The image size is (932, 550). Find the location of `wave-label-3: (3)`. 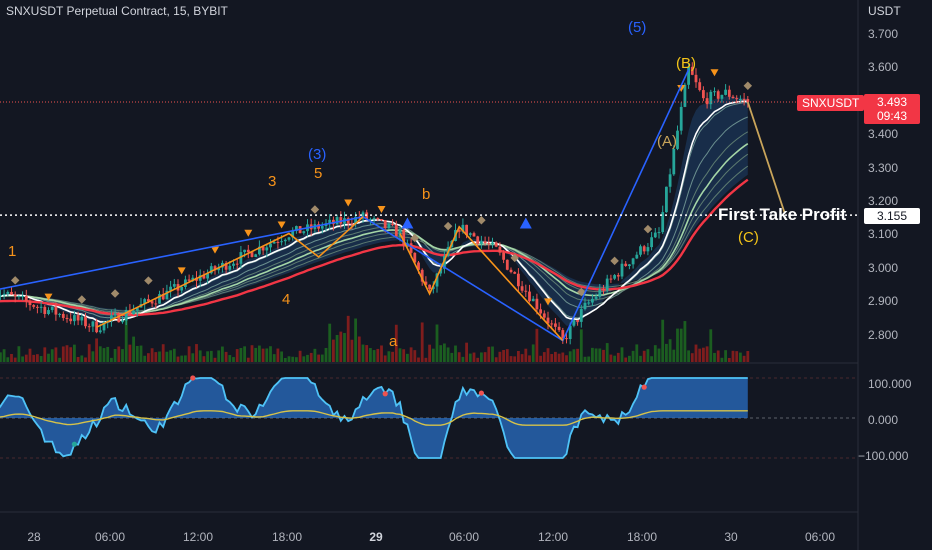

wave-label-3: (3) is located at coordinates (317, 154).